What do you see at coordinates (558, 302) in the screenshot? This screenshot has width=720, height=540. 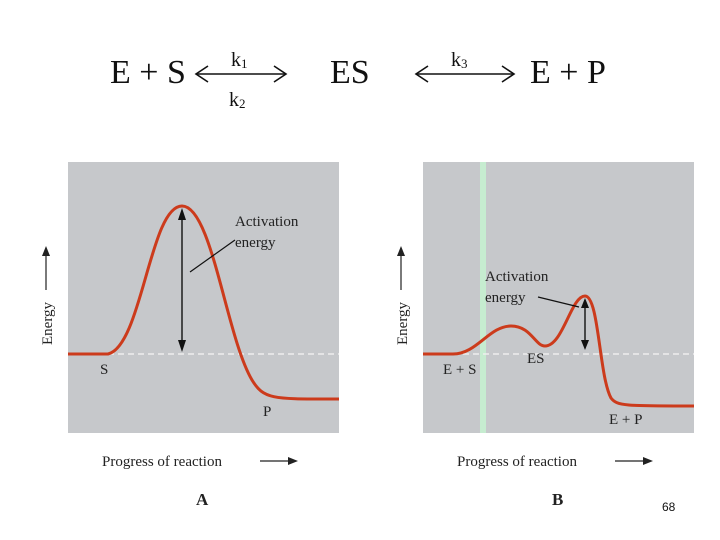 I see `panel-b-annotation-leader` at bounding box center [558, 302].